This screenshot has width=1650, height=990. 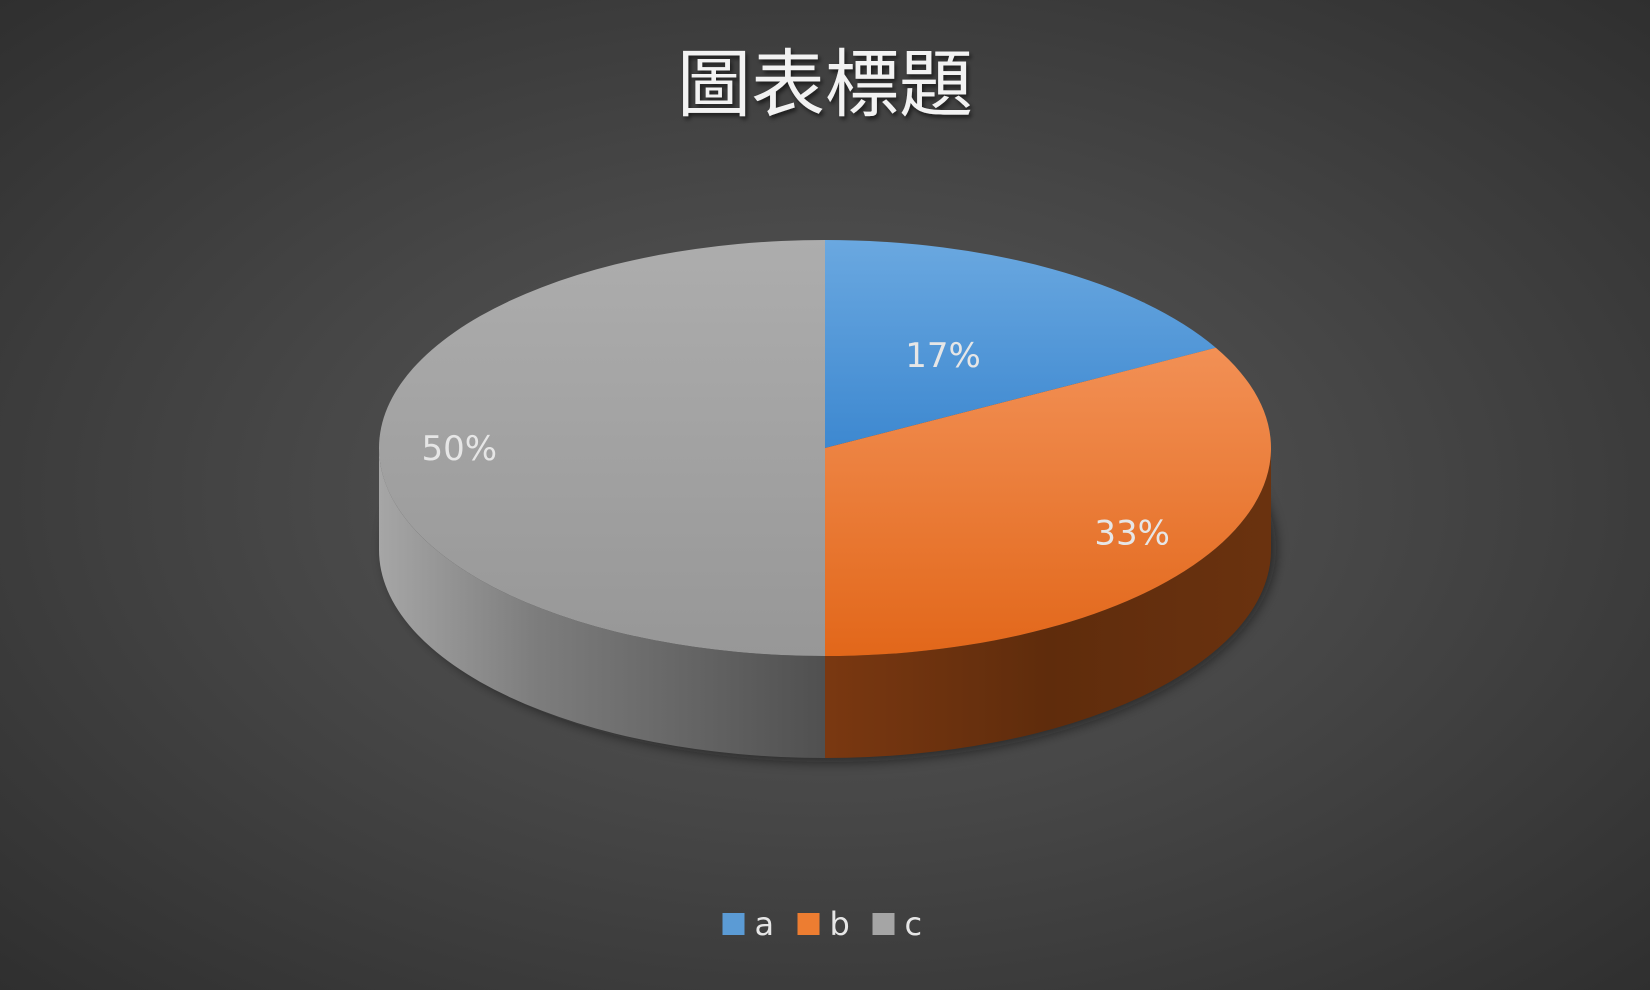 I want to click on legend-label-b: b, so click(x=840, y=924).